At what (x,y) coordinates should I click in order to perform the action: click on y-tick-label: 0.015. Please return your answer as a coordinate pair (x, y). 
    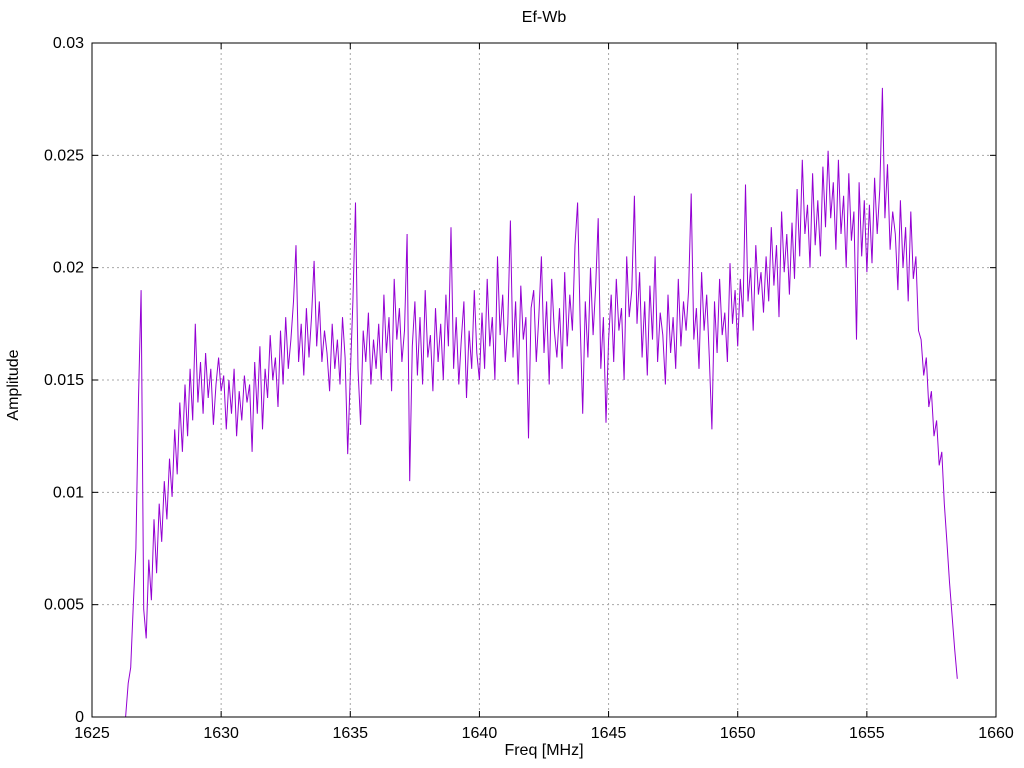
    Looking at the image, I should click on (64, 380).